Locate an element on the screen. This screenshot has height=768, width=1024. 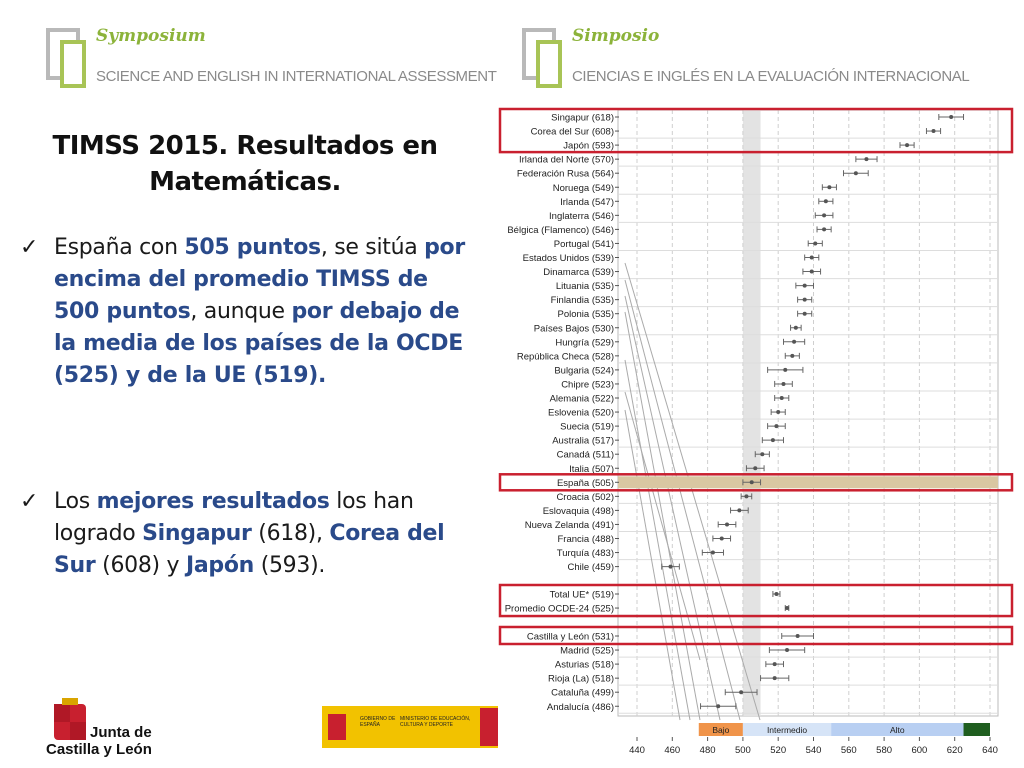
header-right-title: Simposio is located at coordinates (616, 36).